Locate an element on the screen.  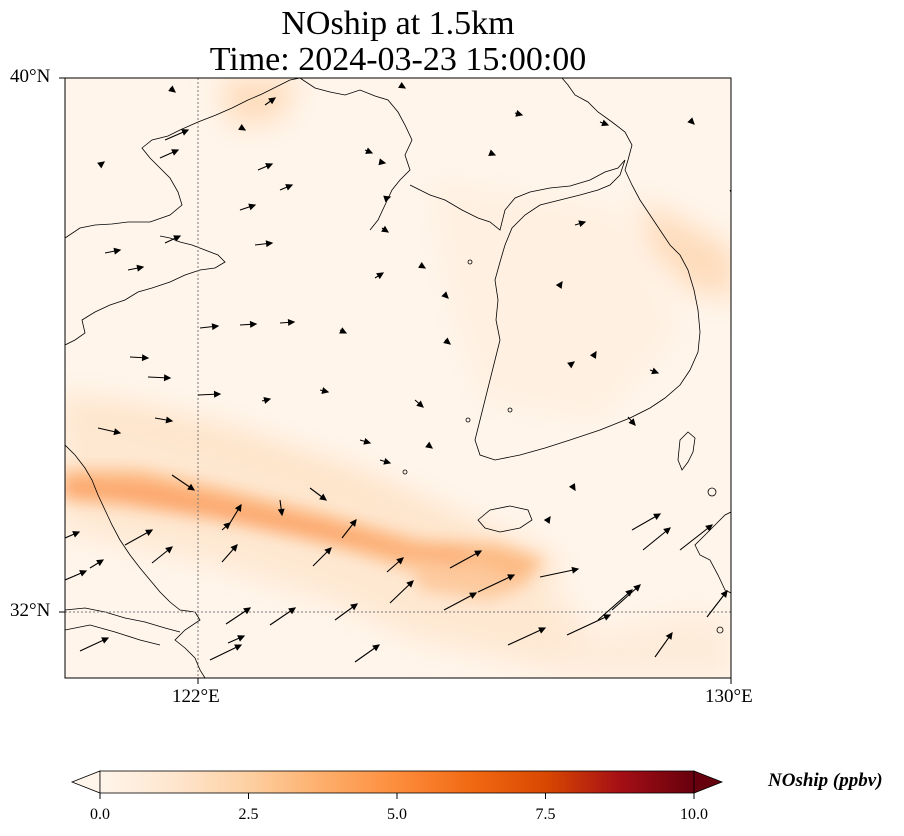
map-title: NOship at 1.5km is located at coordinates (398, 23).